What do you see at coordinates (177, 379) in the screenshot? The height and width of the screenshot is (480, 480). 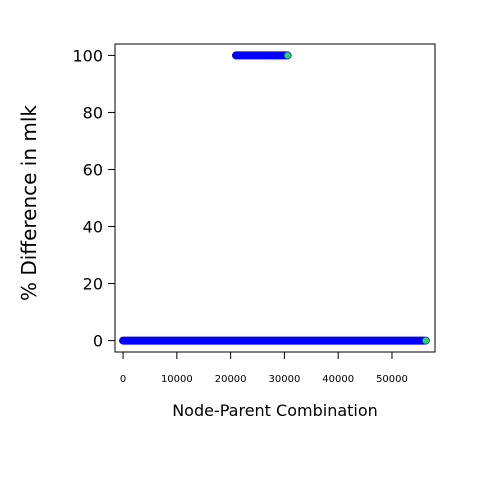 I see `x-tick-label: 10000` at bounding box center [177, 379].